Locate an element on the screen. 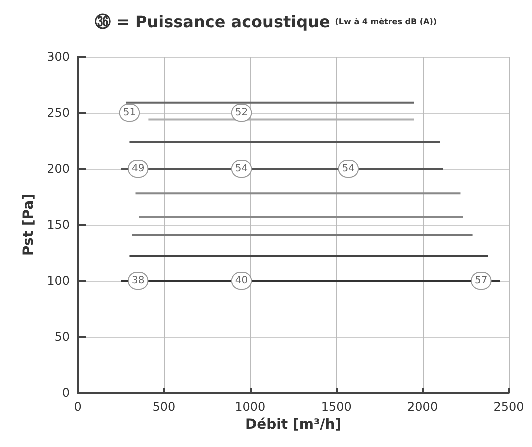 This screenshot has height=447, width=532. y-axis-title: Pst [Pa] is located at coordinates (29, 225).